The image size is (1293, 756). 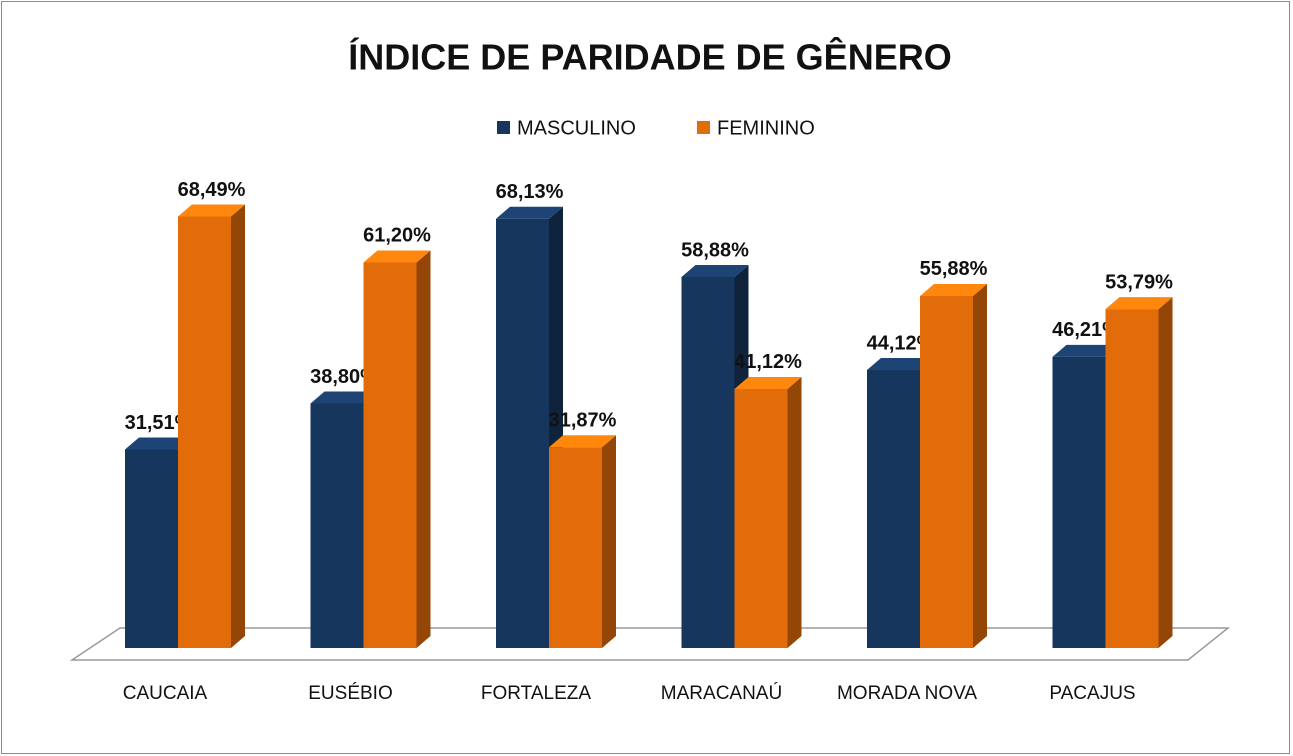 What do you see at coordinates (954, 269) in the screenshot?
I see `data-label: 55,88%` at bounding box center [954, 269].